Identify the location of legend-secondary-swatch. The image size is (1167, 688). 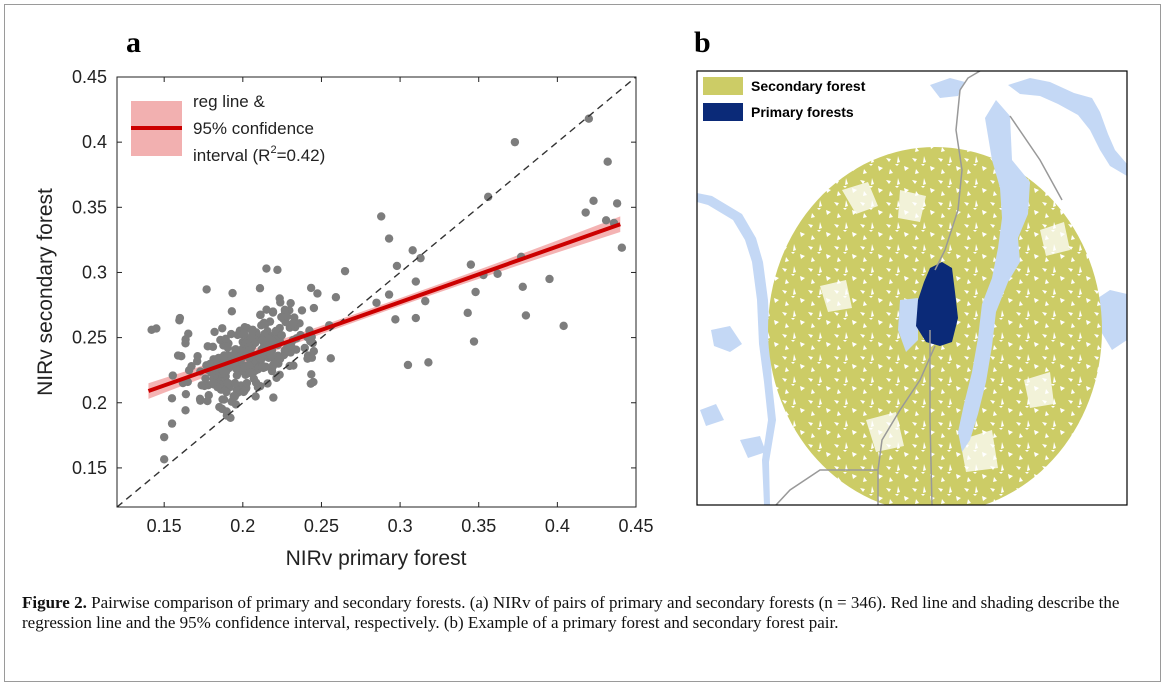
(723, 86).